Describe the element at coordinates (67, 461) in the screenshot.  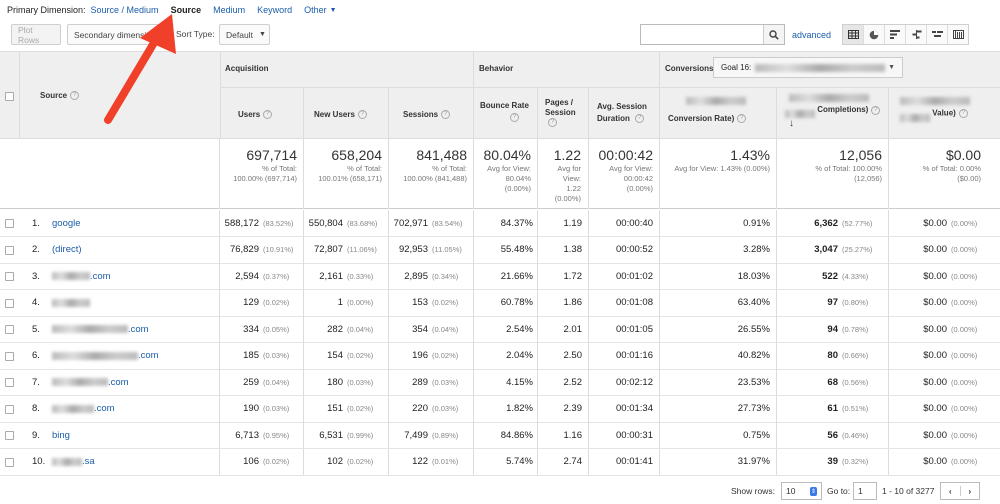
I see `redacted-source` at that location.